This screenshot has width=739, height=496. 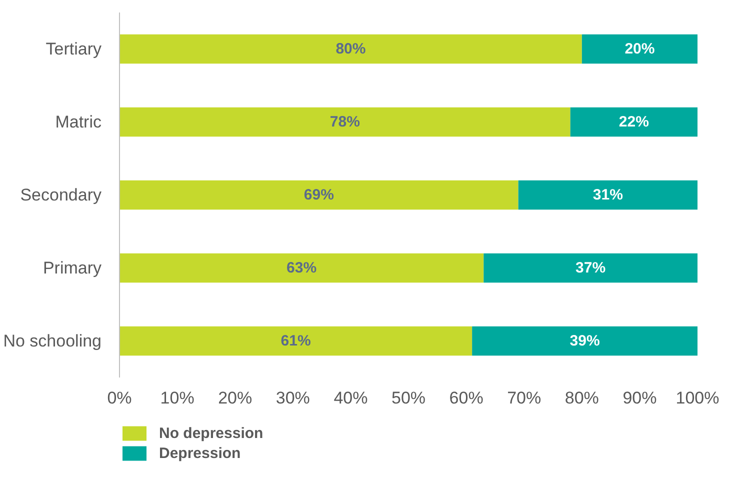 What do you see at coordinates (72, 268) in the screenshot?
I see `y-tick-label: Primary` at bounding box center [72, 268].